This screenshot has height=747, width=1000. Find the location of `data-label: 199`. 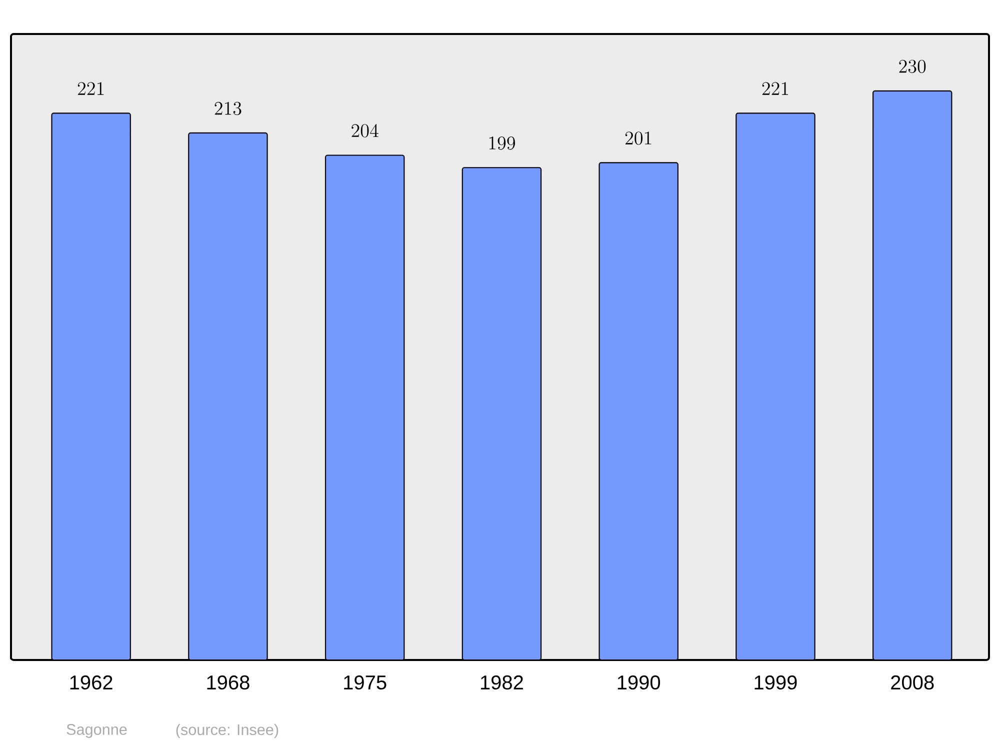

data-label: 199 is located at coordinates (502, 143).